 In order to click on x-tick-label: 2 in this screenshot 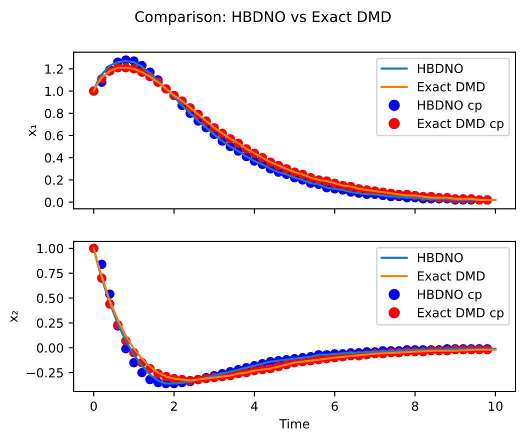, I will do `click(174, 406)`.